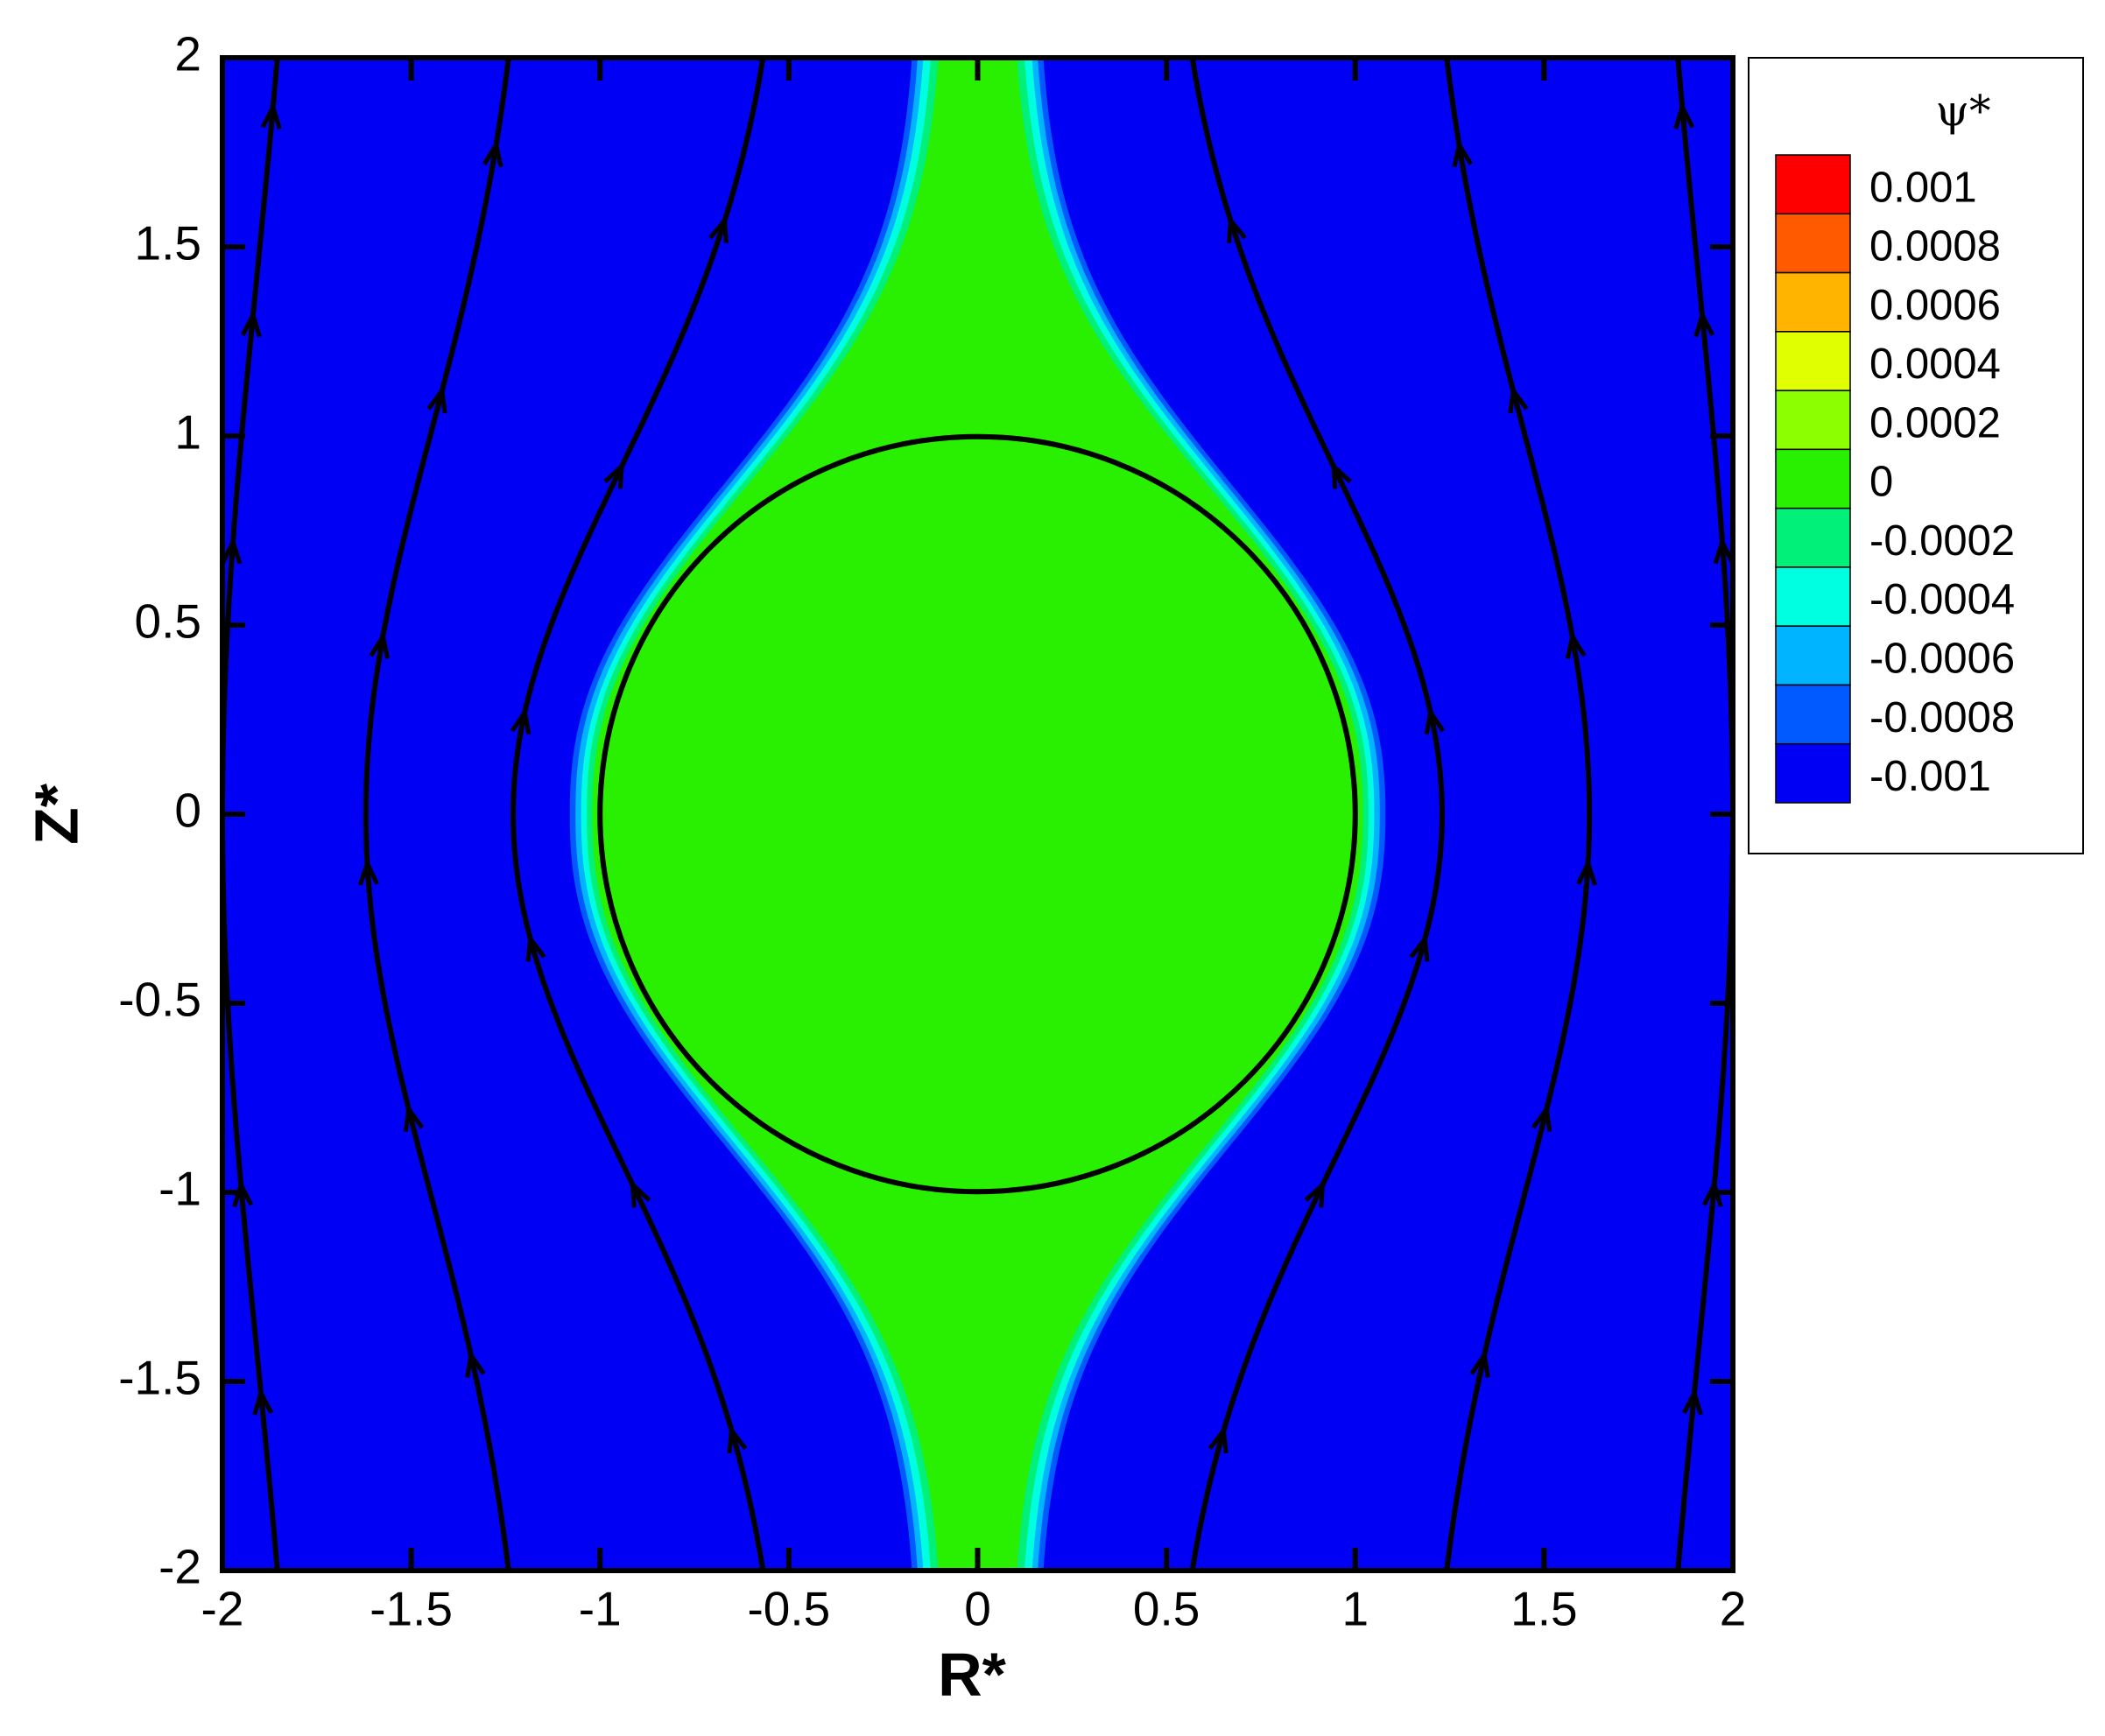 The width and height of the screenshot is (2105, 1736). I want to click on x-tick-label: 0, so click(978, 1609).